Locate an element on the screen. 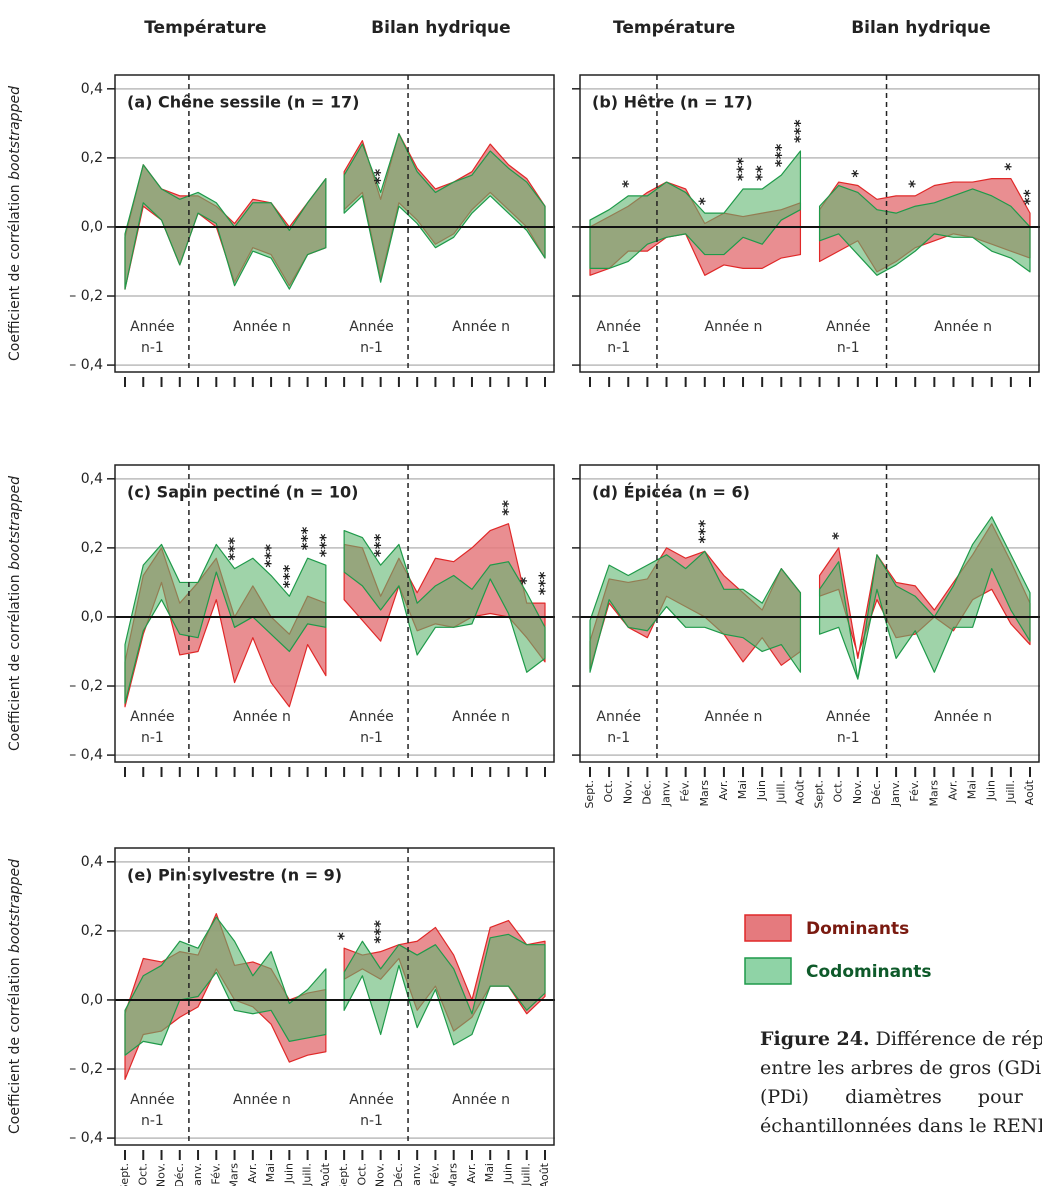 The image size is (1042, 1186). column-header: Bilan hydrique is located at coordinates (920, 28).